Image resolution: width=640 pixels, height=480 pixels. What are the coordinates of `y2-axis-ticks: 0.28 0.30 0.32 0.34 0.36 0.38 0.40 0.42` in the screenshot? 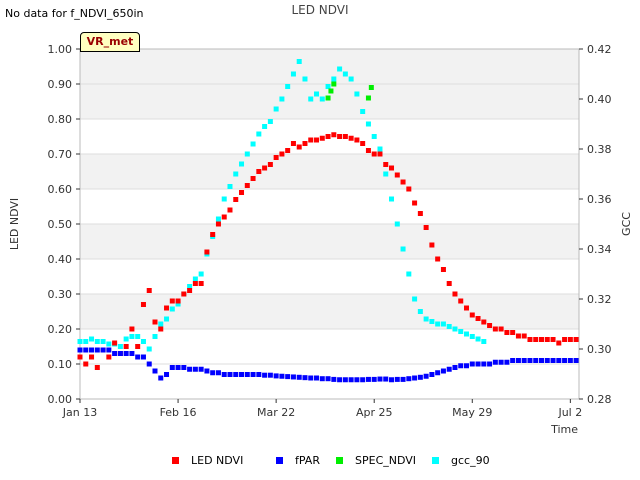 It's located at (595, 224).